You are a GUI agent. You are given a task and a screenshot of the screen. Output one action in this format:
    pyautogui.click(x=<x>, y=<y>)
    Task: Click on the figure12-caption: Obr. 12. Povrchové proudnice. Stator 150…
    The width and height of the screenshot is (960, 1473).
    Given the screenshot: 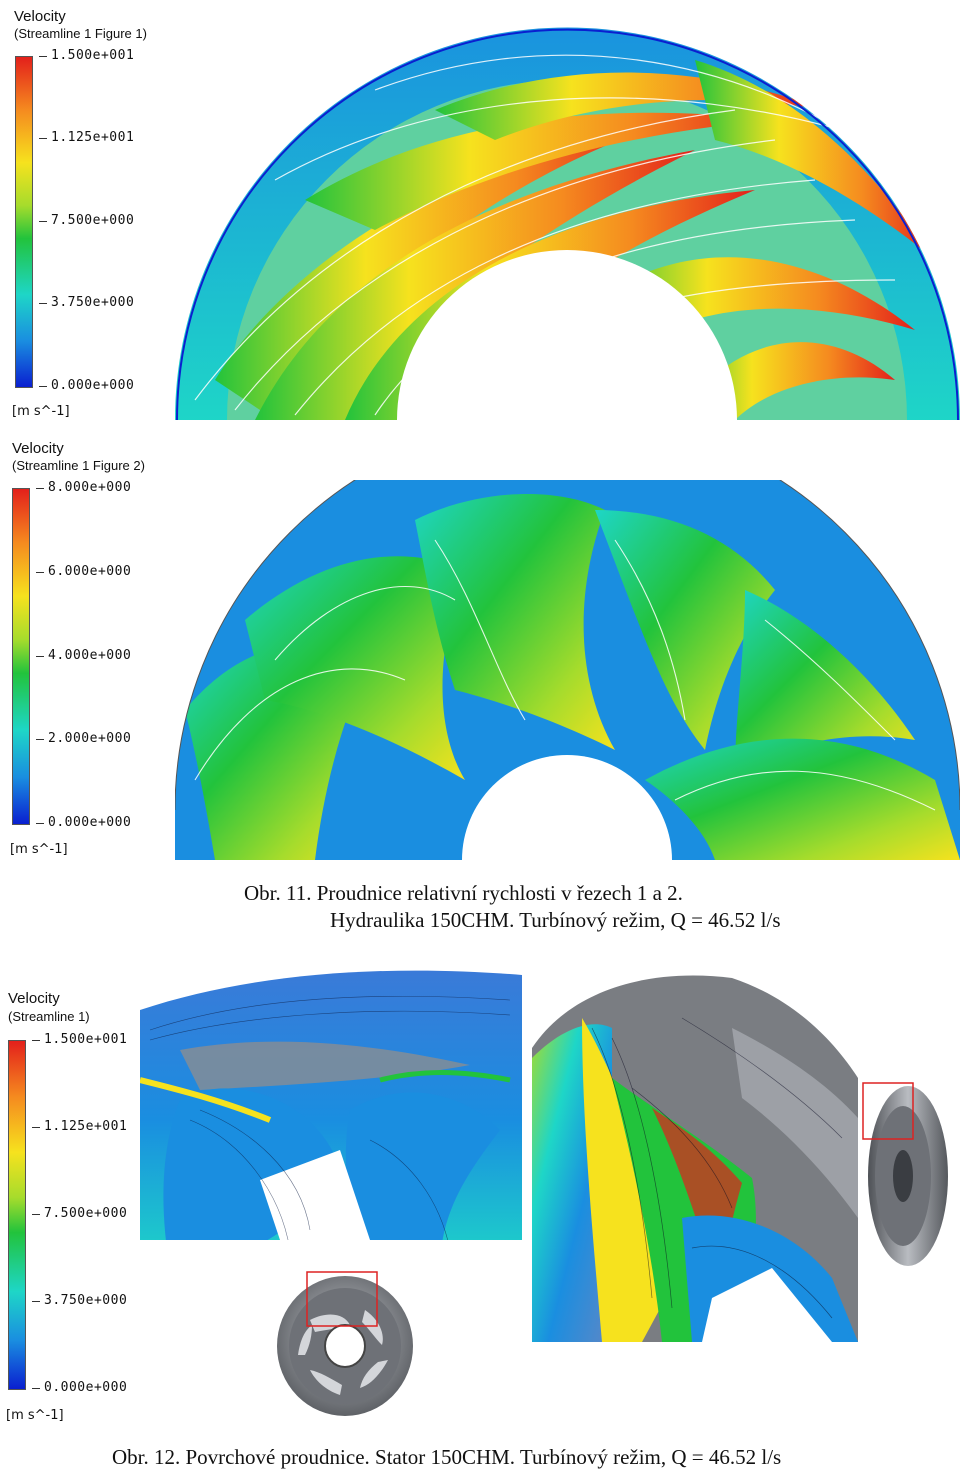 What is the action you would take?
    pyautogui.click(x=447, y=1457)
    